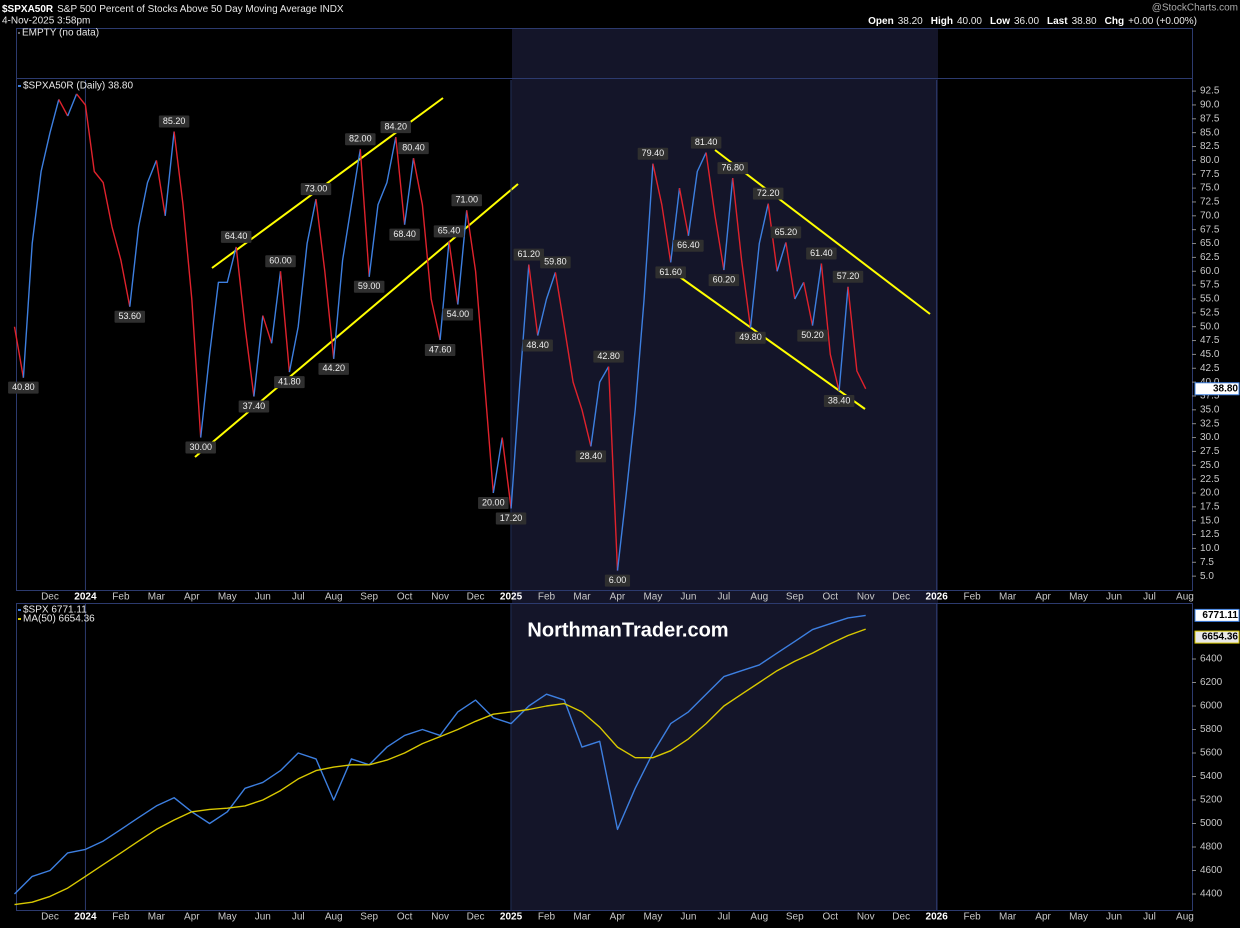  Describe the element at coordinates (768, 193) in the screenshot. I see `value-label: 72.20` at that location.